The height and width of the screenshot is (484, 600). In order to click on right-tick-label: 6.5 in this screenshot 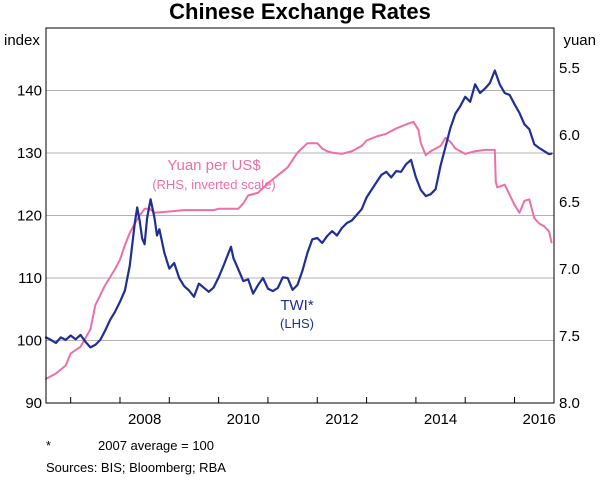, I will do `click(569, 202)`.